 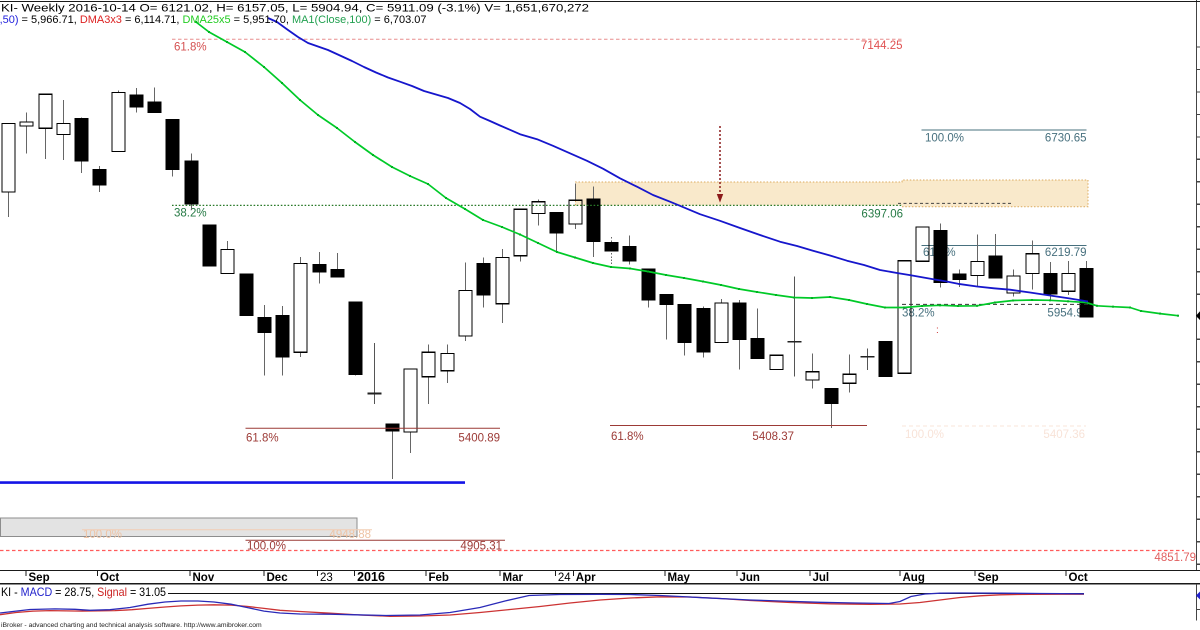 What do you see at coordinates (513, 578) in the screenshot?
I see `svg-text: Mar` at bounding box center [513, 578].